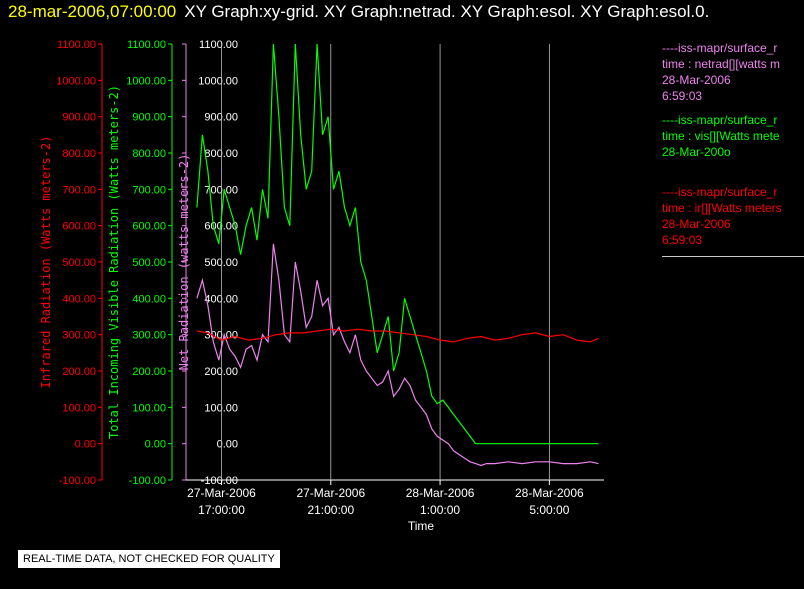 The height and width of the screenshot is (589, 804). What do you see at coordinates (76, 81) in the screenshot?
I see `y-tick-label-0-1: 1000.00` at bounding box center [76, 81].